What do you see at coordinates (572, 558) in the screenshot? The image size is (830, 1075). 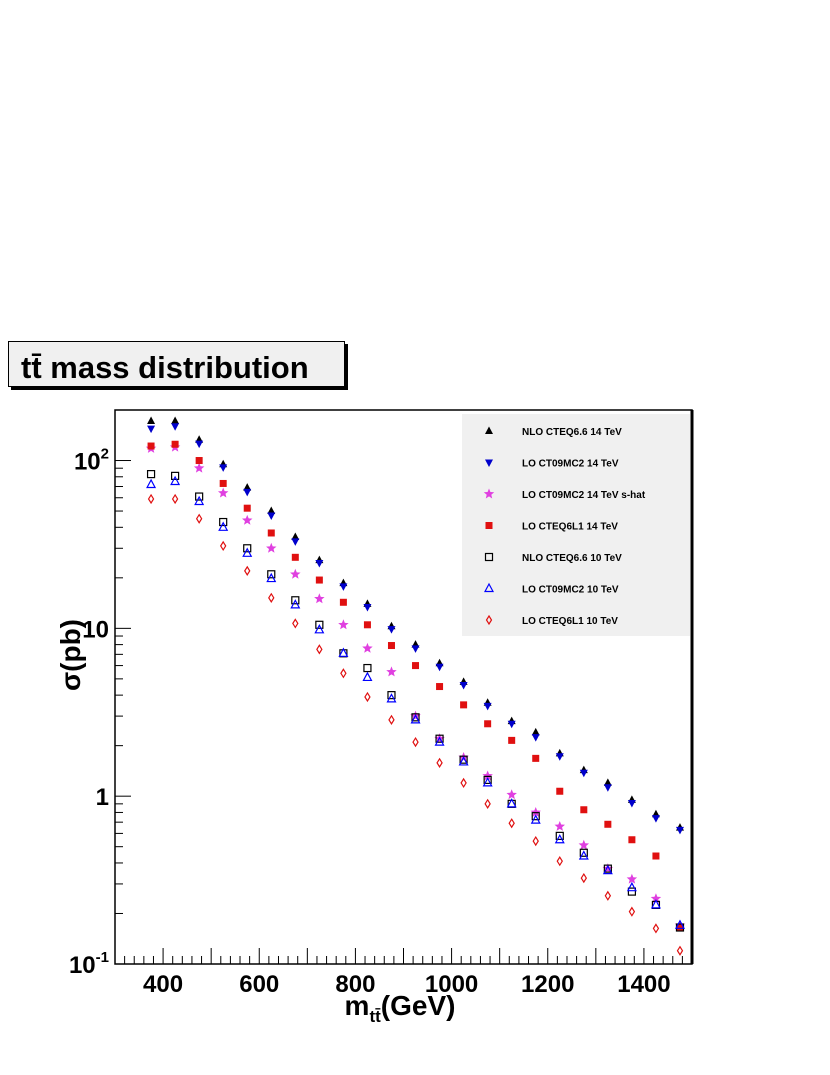 I see `legend-label: NLO CTEQ6.6 10 TeV` at bounding box center [572, 558].